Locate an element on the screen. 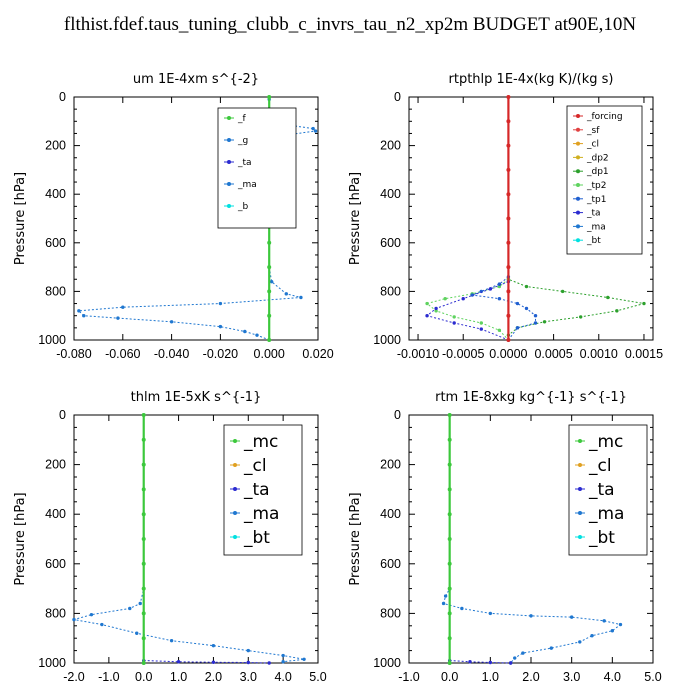  x-tick-label: 0.0000 is located at coordinates (508, 354).